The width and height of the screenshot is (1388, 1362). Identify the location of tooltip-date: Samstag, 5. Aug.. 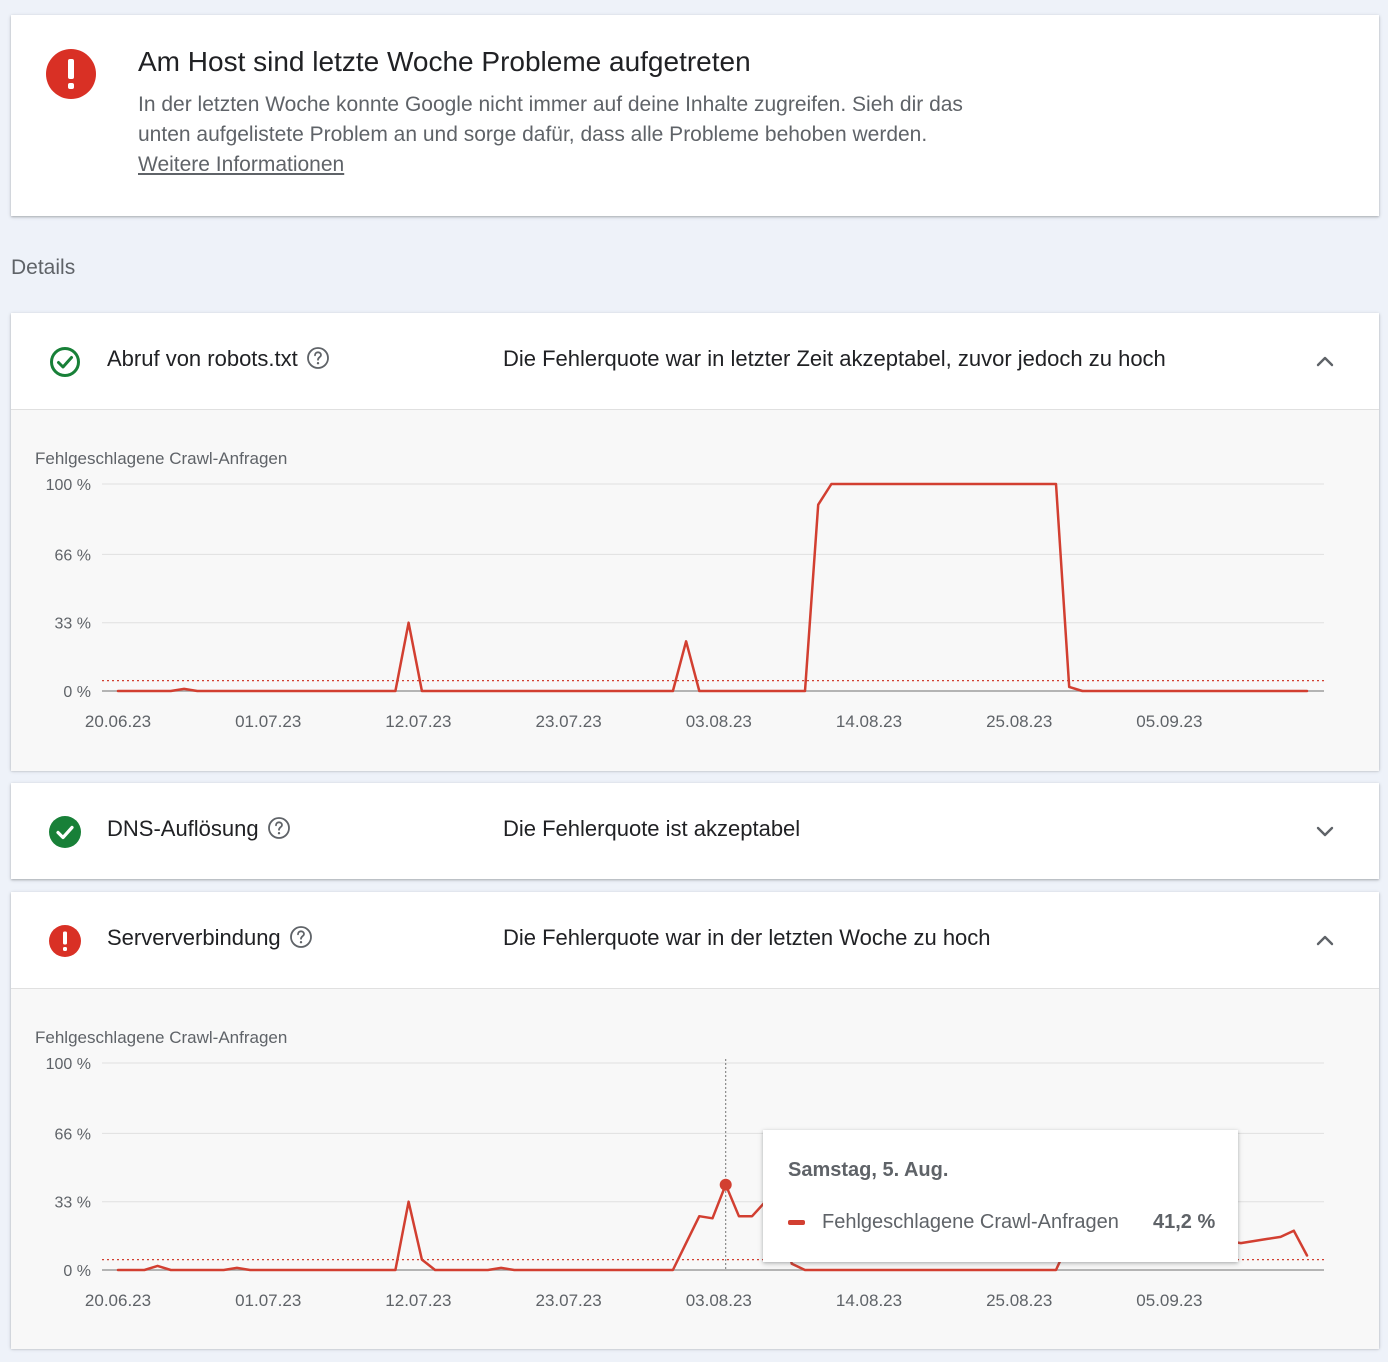
(868, 1170).